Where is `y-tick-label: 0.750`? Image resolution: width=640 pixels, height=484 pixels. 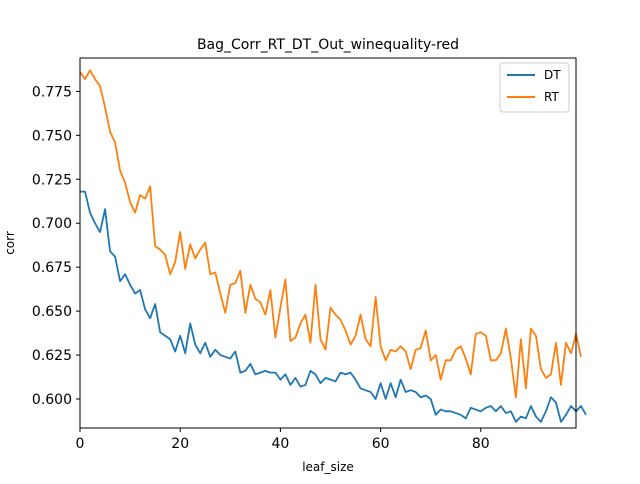 y-tick-label: 0.750 is located at coordinates (52, 136).